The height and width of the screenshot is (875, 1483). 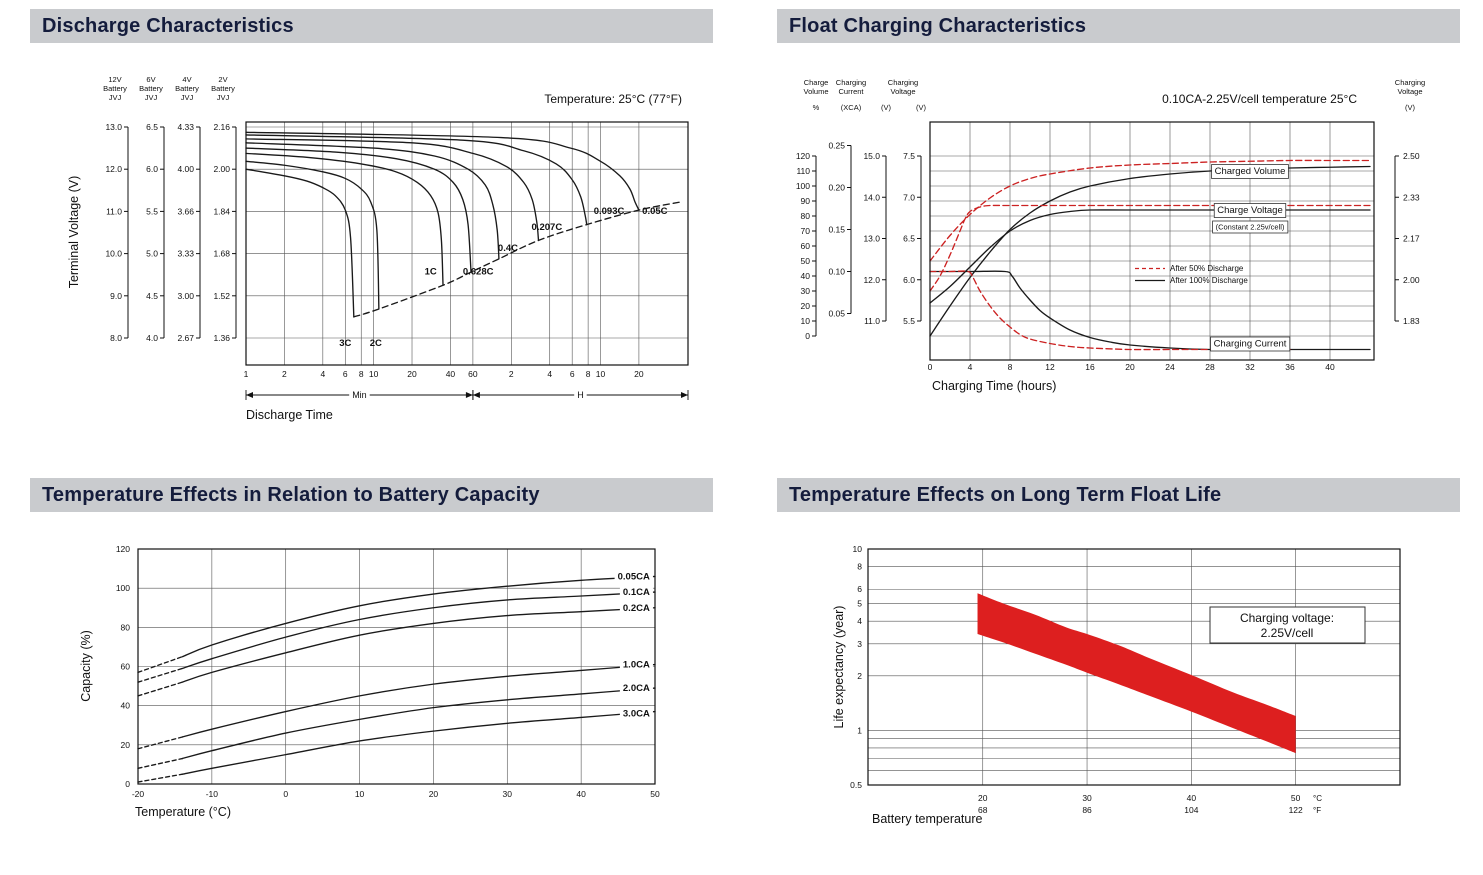 I want to click on svg-text: Temperature (°C), so click(x=183, y=812).